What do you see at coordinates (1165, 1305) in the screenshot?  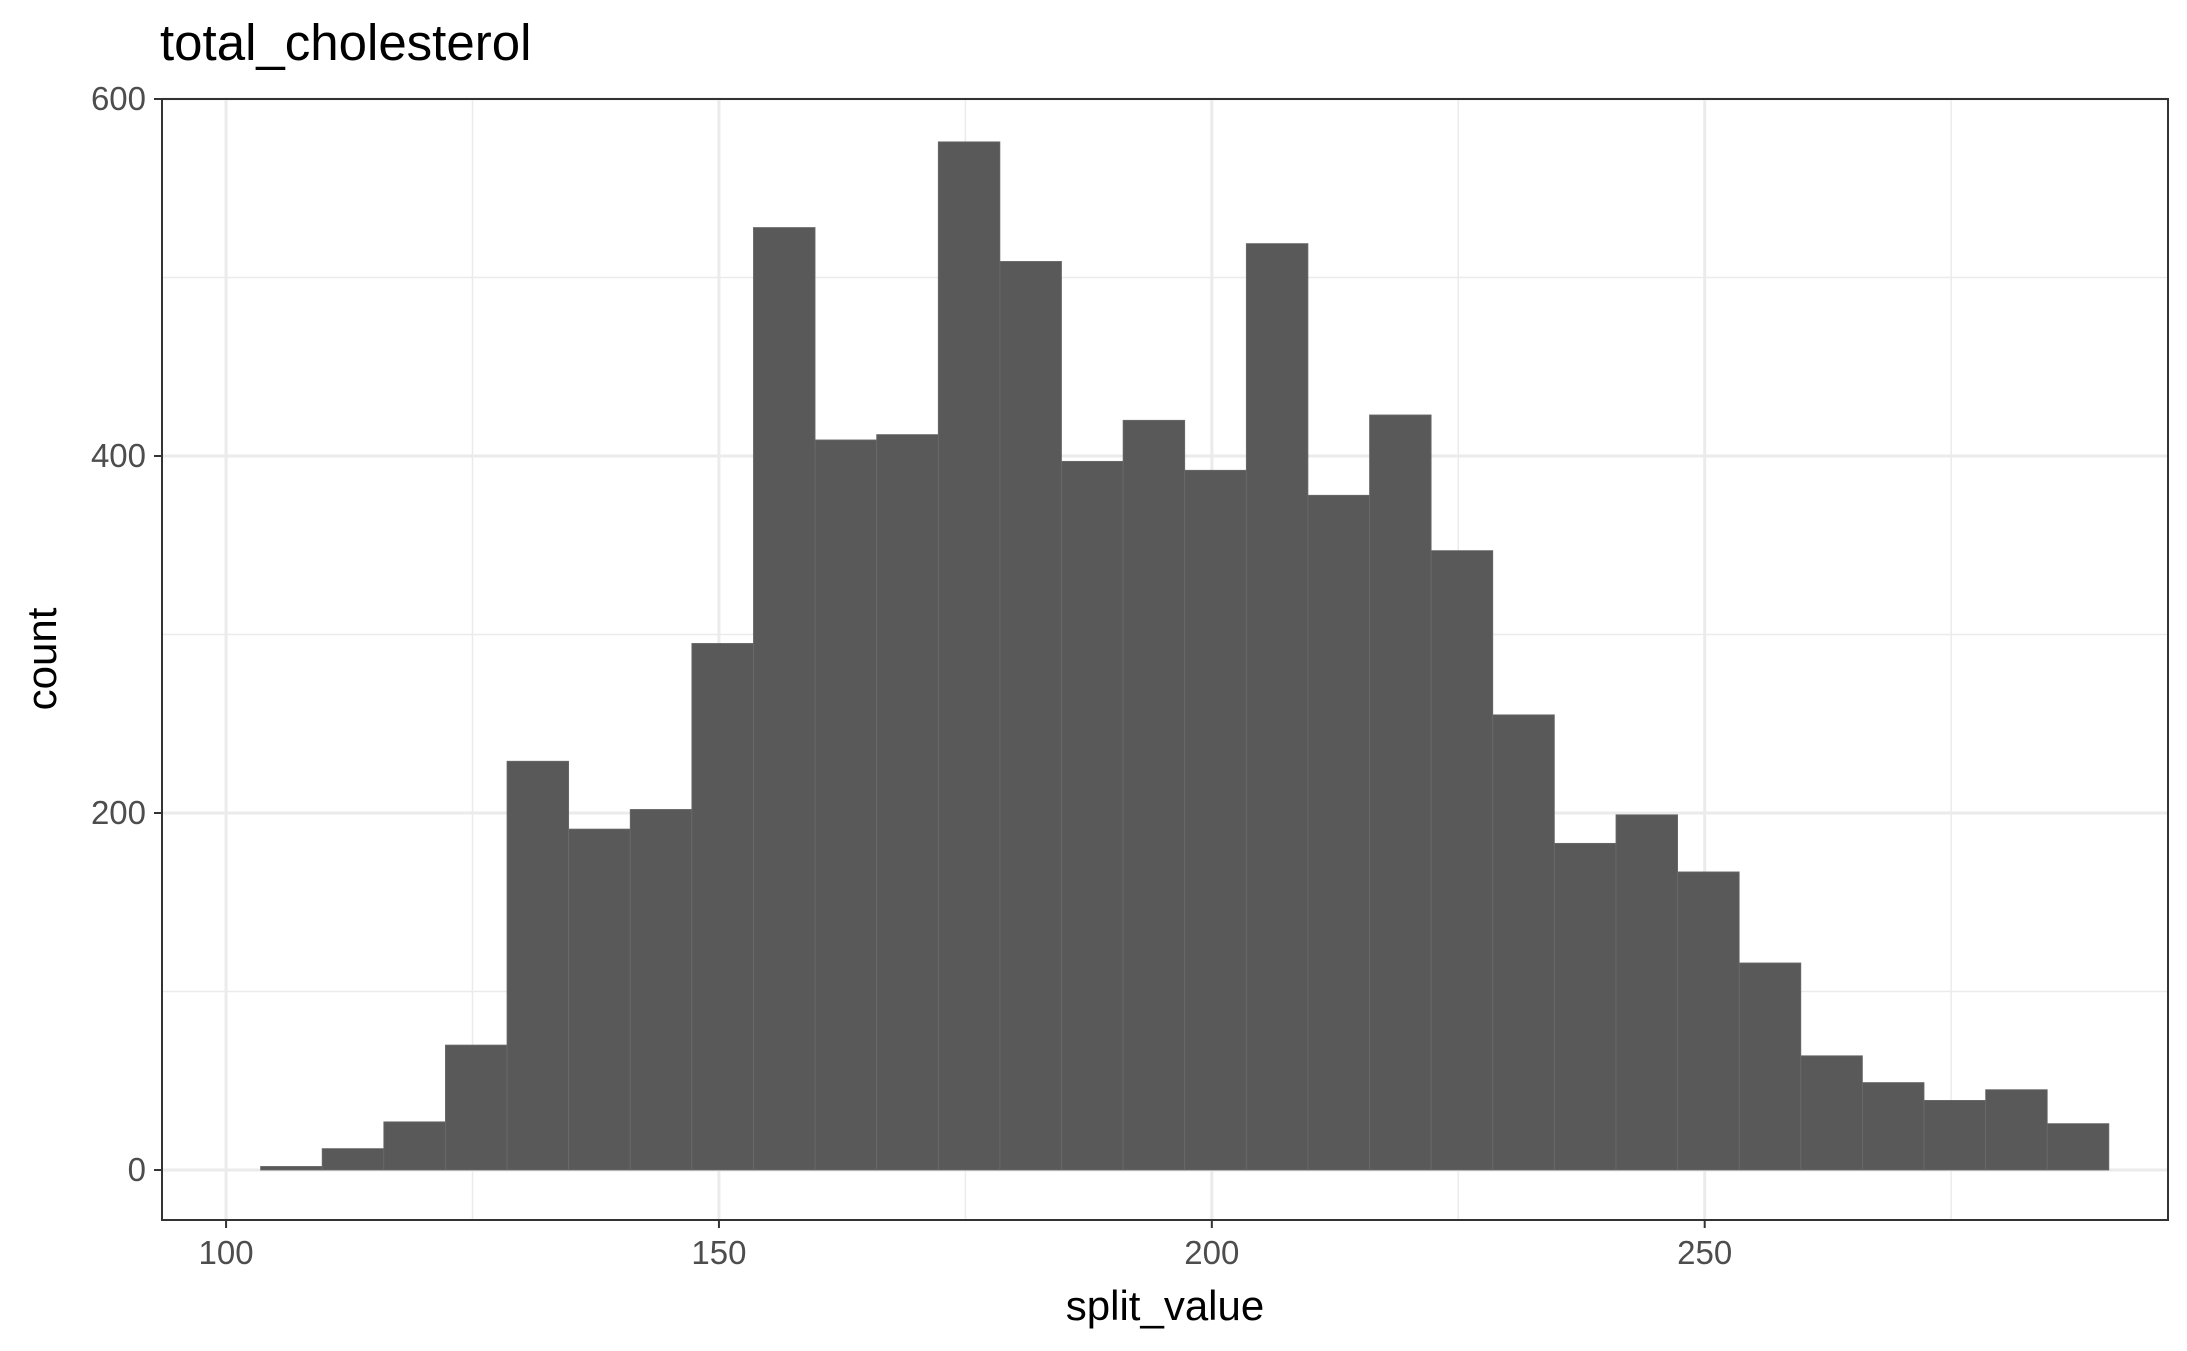 I see `x-axis-title: split_value` at bounding box center [1165, 1305].